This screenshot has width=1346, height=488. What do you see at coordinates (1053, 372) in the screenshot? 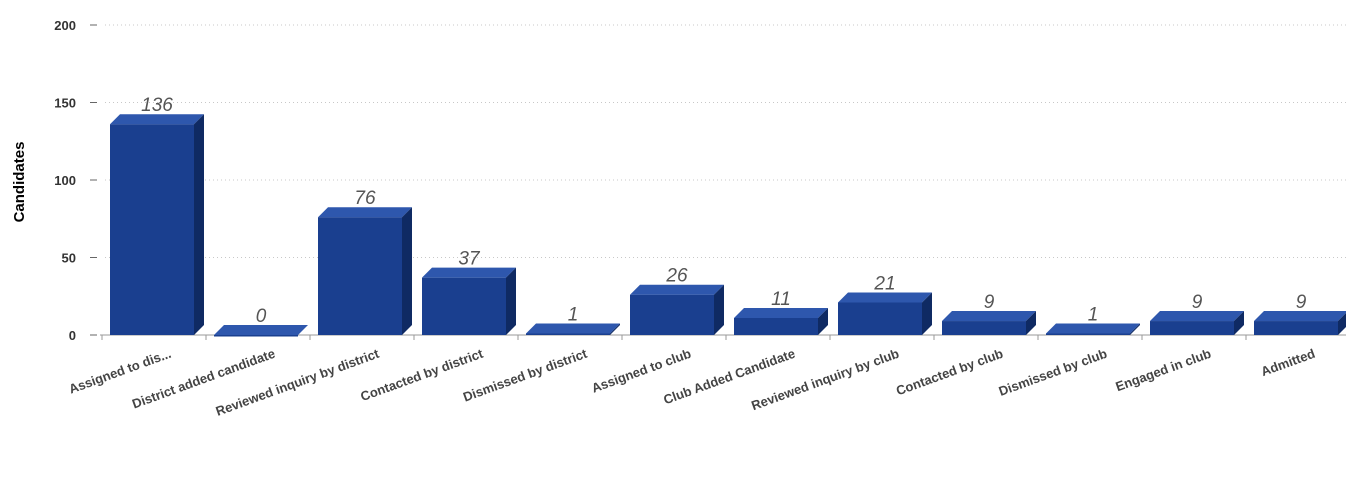
I see `x-tick-label: Dismissed by club` at bounding box center [1053, 372].